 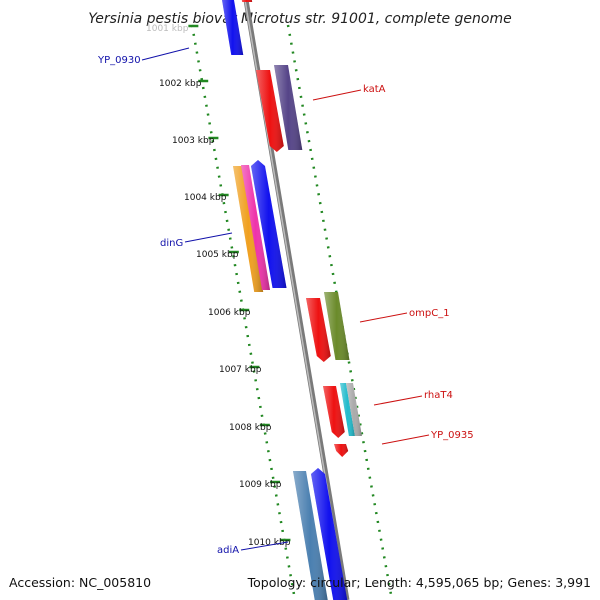 What do you see at coordinates (205, 198) in the screenshot?
I see `tick-label-1004: 1004 kbp` at bounding box center [205, 198].